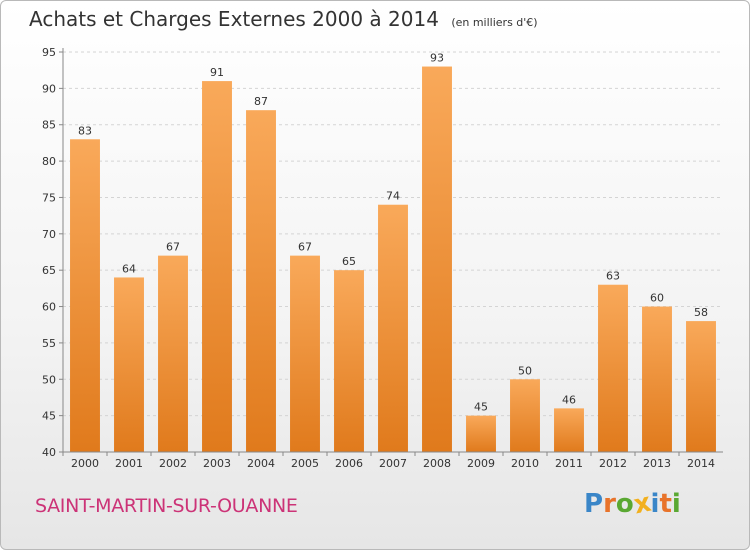 This screenshot has width=750, height=550. Describe the element at coordinates (49, 416) in the screenshot. I see `y-tick-label: 45` at that location.